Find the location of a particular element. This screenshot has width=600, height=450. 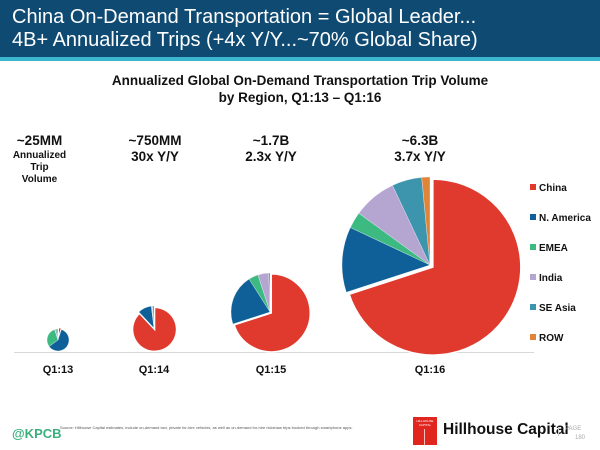

x-label-q1-13: Q1:13 is located at coordinates (58, 370).